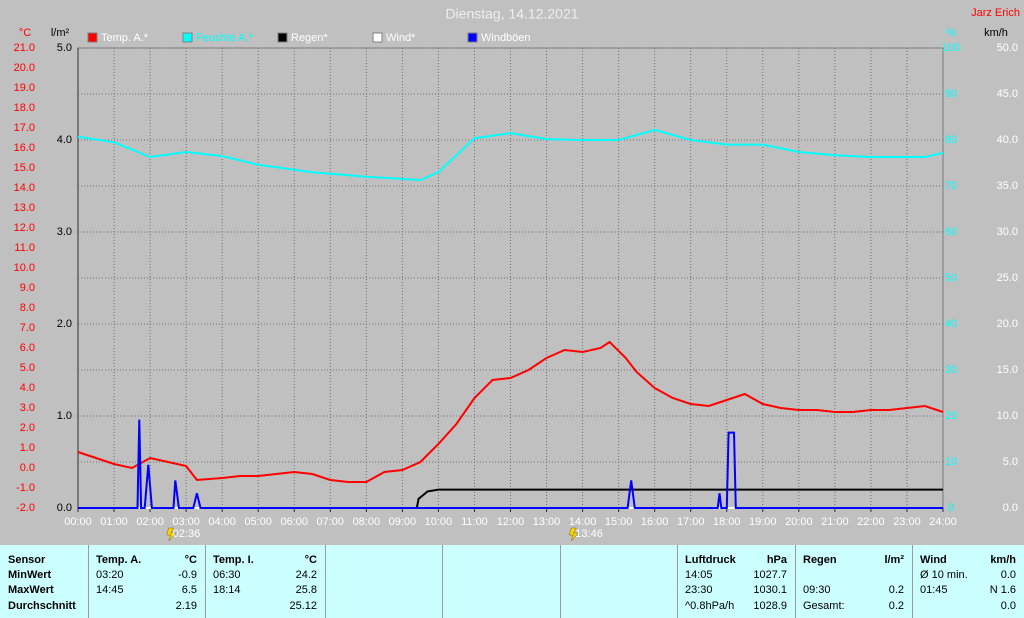  I want to click on x-tick-label: 10:00, so click(439, 522).